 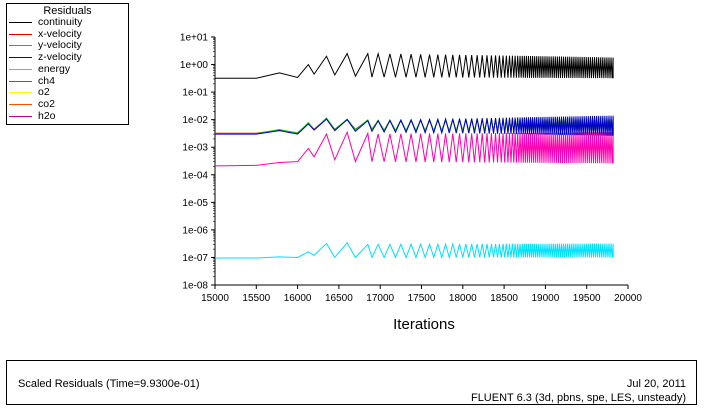 What do you see at coordinates (215, 298) in the screenshot?
I see `x-tick-label: 15000` at bounding box center [215, 298].